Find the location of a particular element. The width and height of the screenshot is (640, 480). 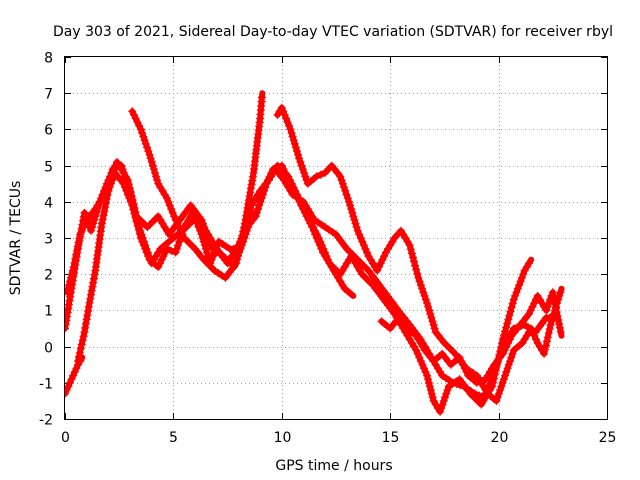

series-band is located at coordinates (471, 337).